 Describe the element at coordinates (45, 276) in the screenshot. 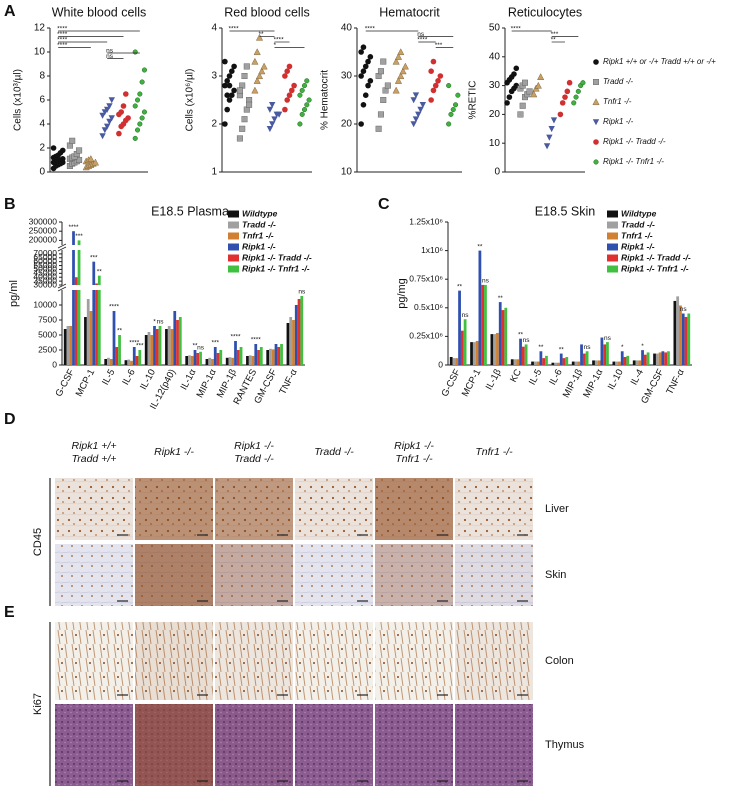

I see `y-tick-label: 40000` at that location.